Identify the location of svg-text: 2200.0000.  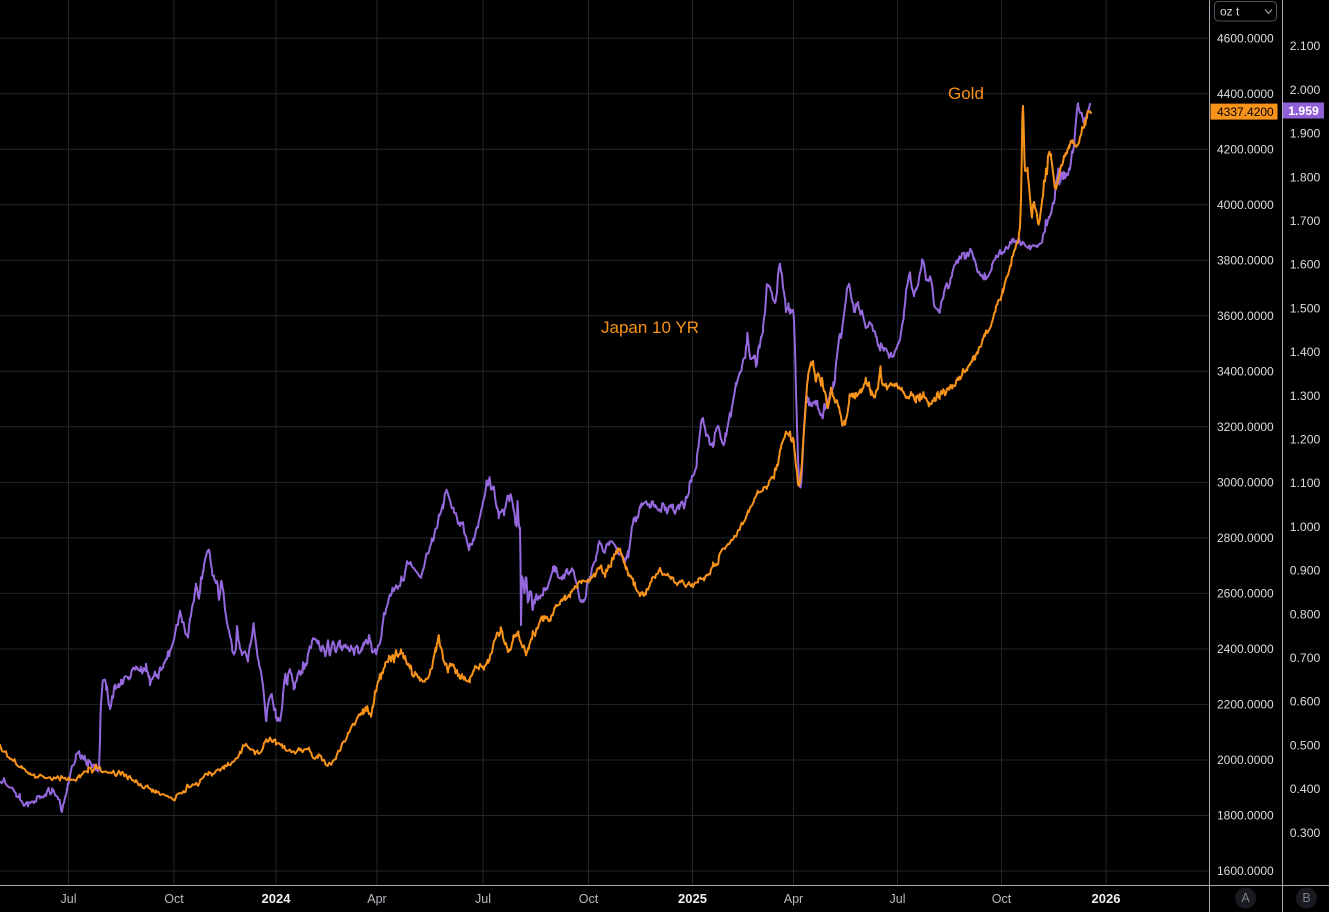
(1245, 705).